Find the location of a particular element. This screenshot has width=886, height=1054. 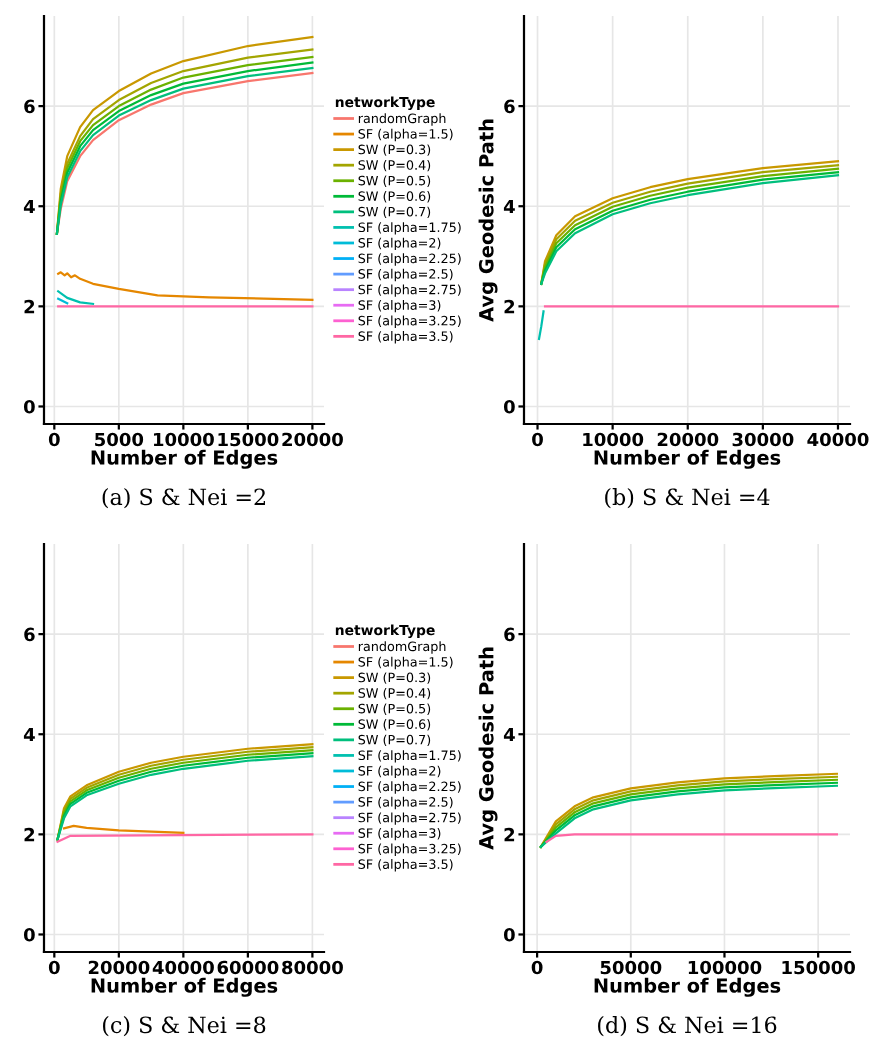

text: (b) S & Nei =4 is located at coordinates (687, 498).